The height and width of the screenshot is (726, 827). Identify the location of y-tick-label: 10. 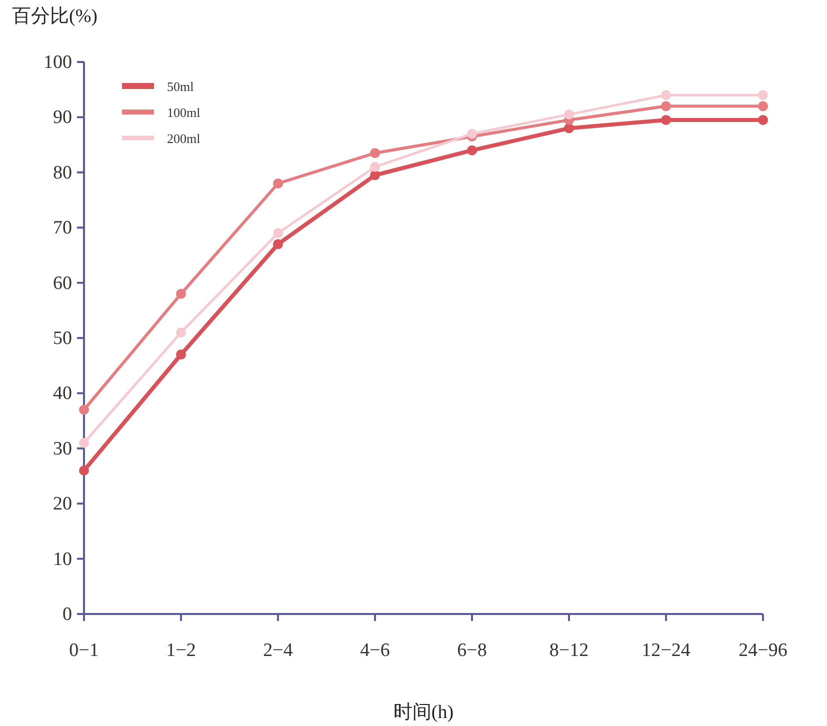
(62, 559).